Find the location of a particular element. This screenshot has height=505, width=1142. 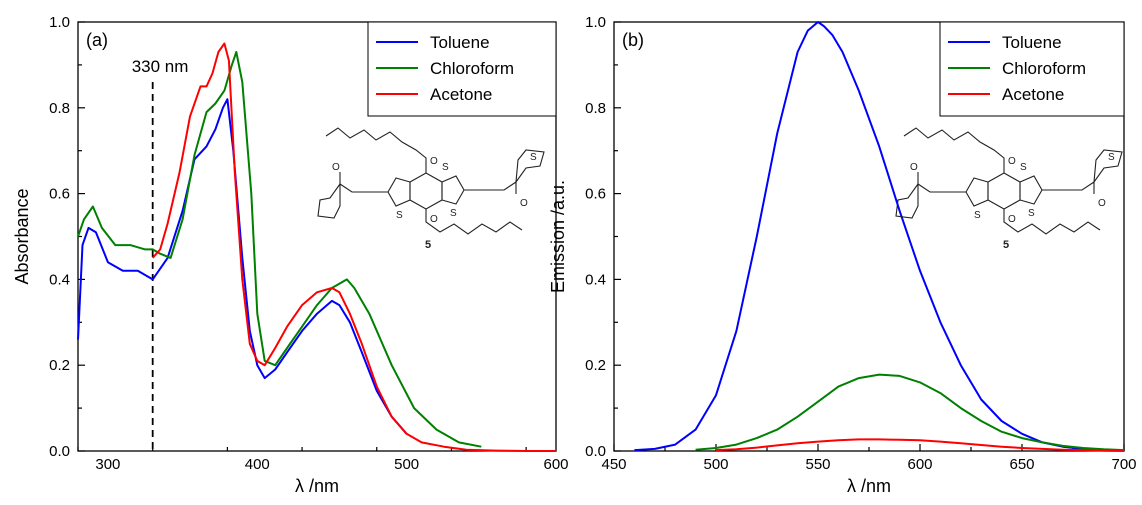

panel-a-molecule-label: 5 is located at coordinates (428, 245).